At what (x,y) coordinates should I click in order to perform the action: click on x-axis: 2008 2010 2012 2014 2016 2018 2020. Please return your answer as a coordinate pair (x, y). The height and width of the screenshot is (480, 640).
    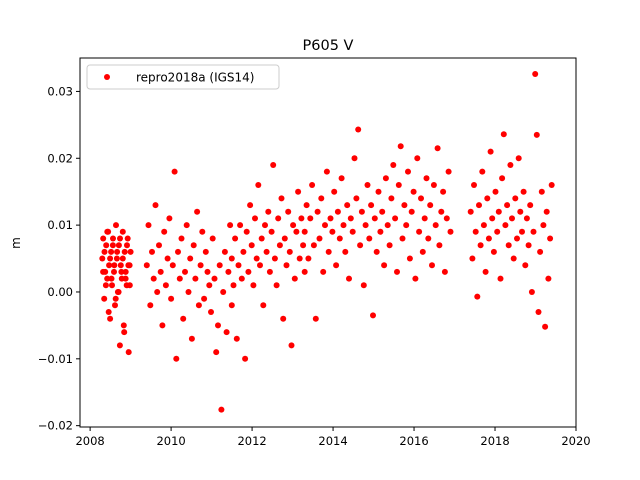
    Looking at the image, I should click on (333, 437).